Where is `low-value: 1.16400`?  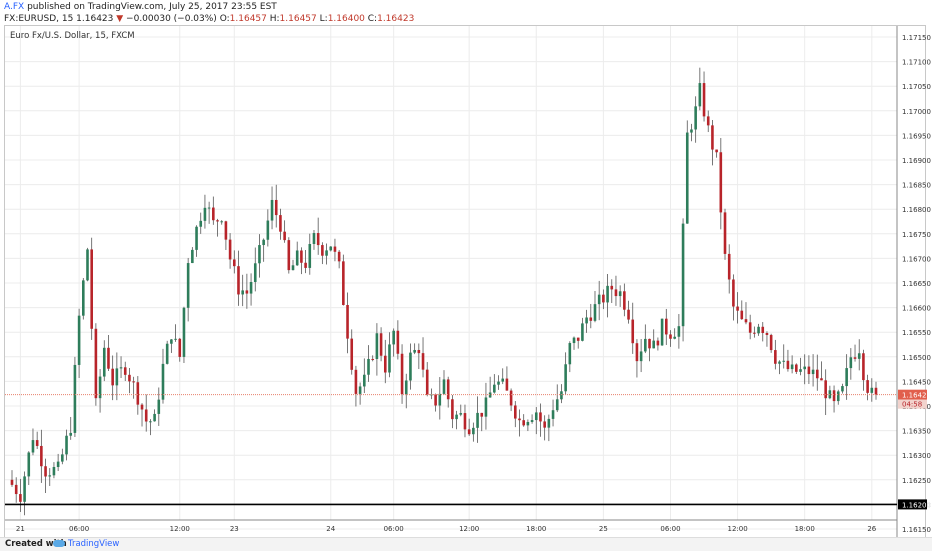 low-value: 1.16400 is located at coordinates (346, 19).